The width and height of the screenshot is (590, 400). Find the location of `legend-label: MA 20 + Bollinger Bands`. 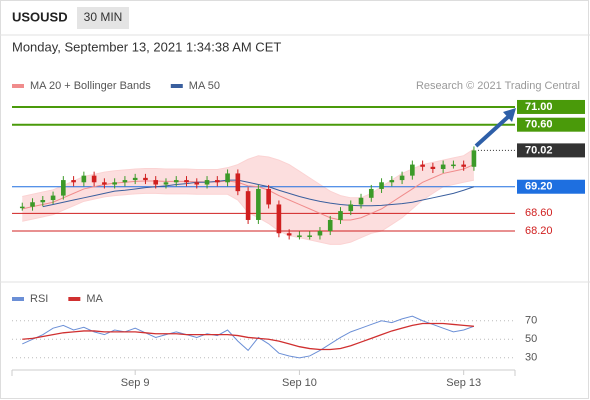

legend-label: MA 20 + Bollinger Bands is located at coordinates (90, 86).